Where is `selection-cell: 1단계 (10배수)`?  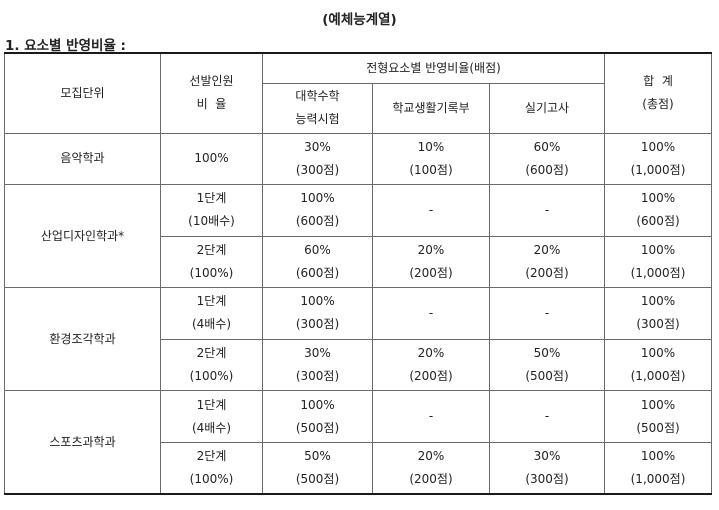 selection-cell: 1단계 (10배수) is located at coordinates (211, 210).